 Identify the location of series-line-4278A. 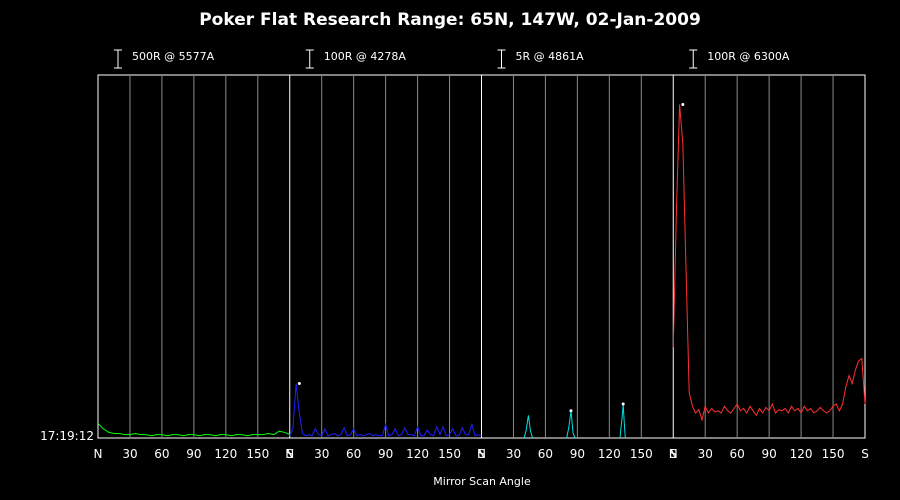
(385, 410).